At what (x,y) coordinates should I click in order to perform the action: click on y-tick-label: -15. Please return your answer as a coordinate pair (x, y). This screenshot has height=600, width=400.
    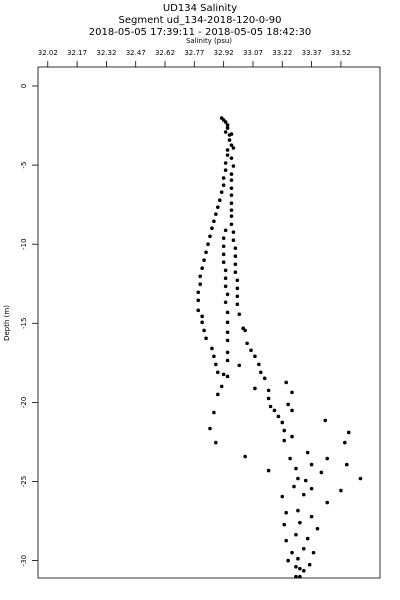
    Looking at the image, I should click on (24, 323).